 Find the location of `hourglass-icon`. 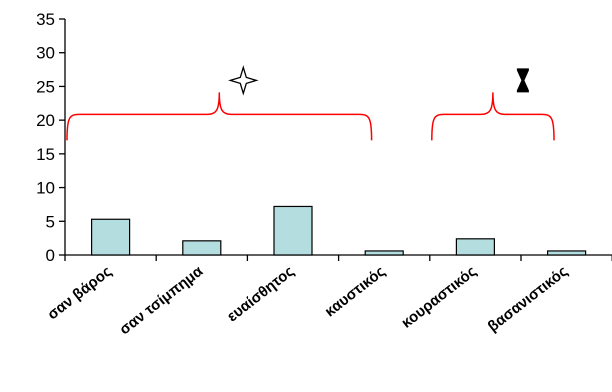

hourglass-icon is located at coordinates (523, 80).